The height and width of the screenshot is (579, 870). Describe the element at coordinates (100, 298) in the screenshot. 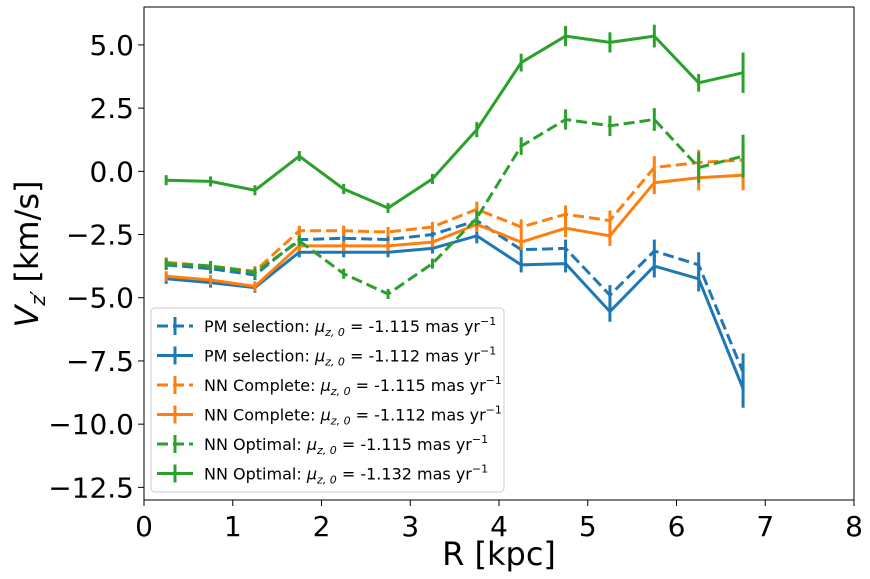

I see `y-tick-label: −5.0` at that location.